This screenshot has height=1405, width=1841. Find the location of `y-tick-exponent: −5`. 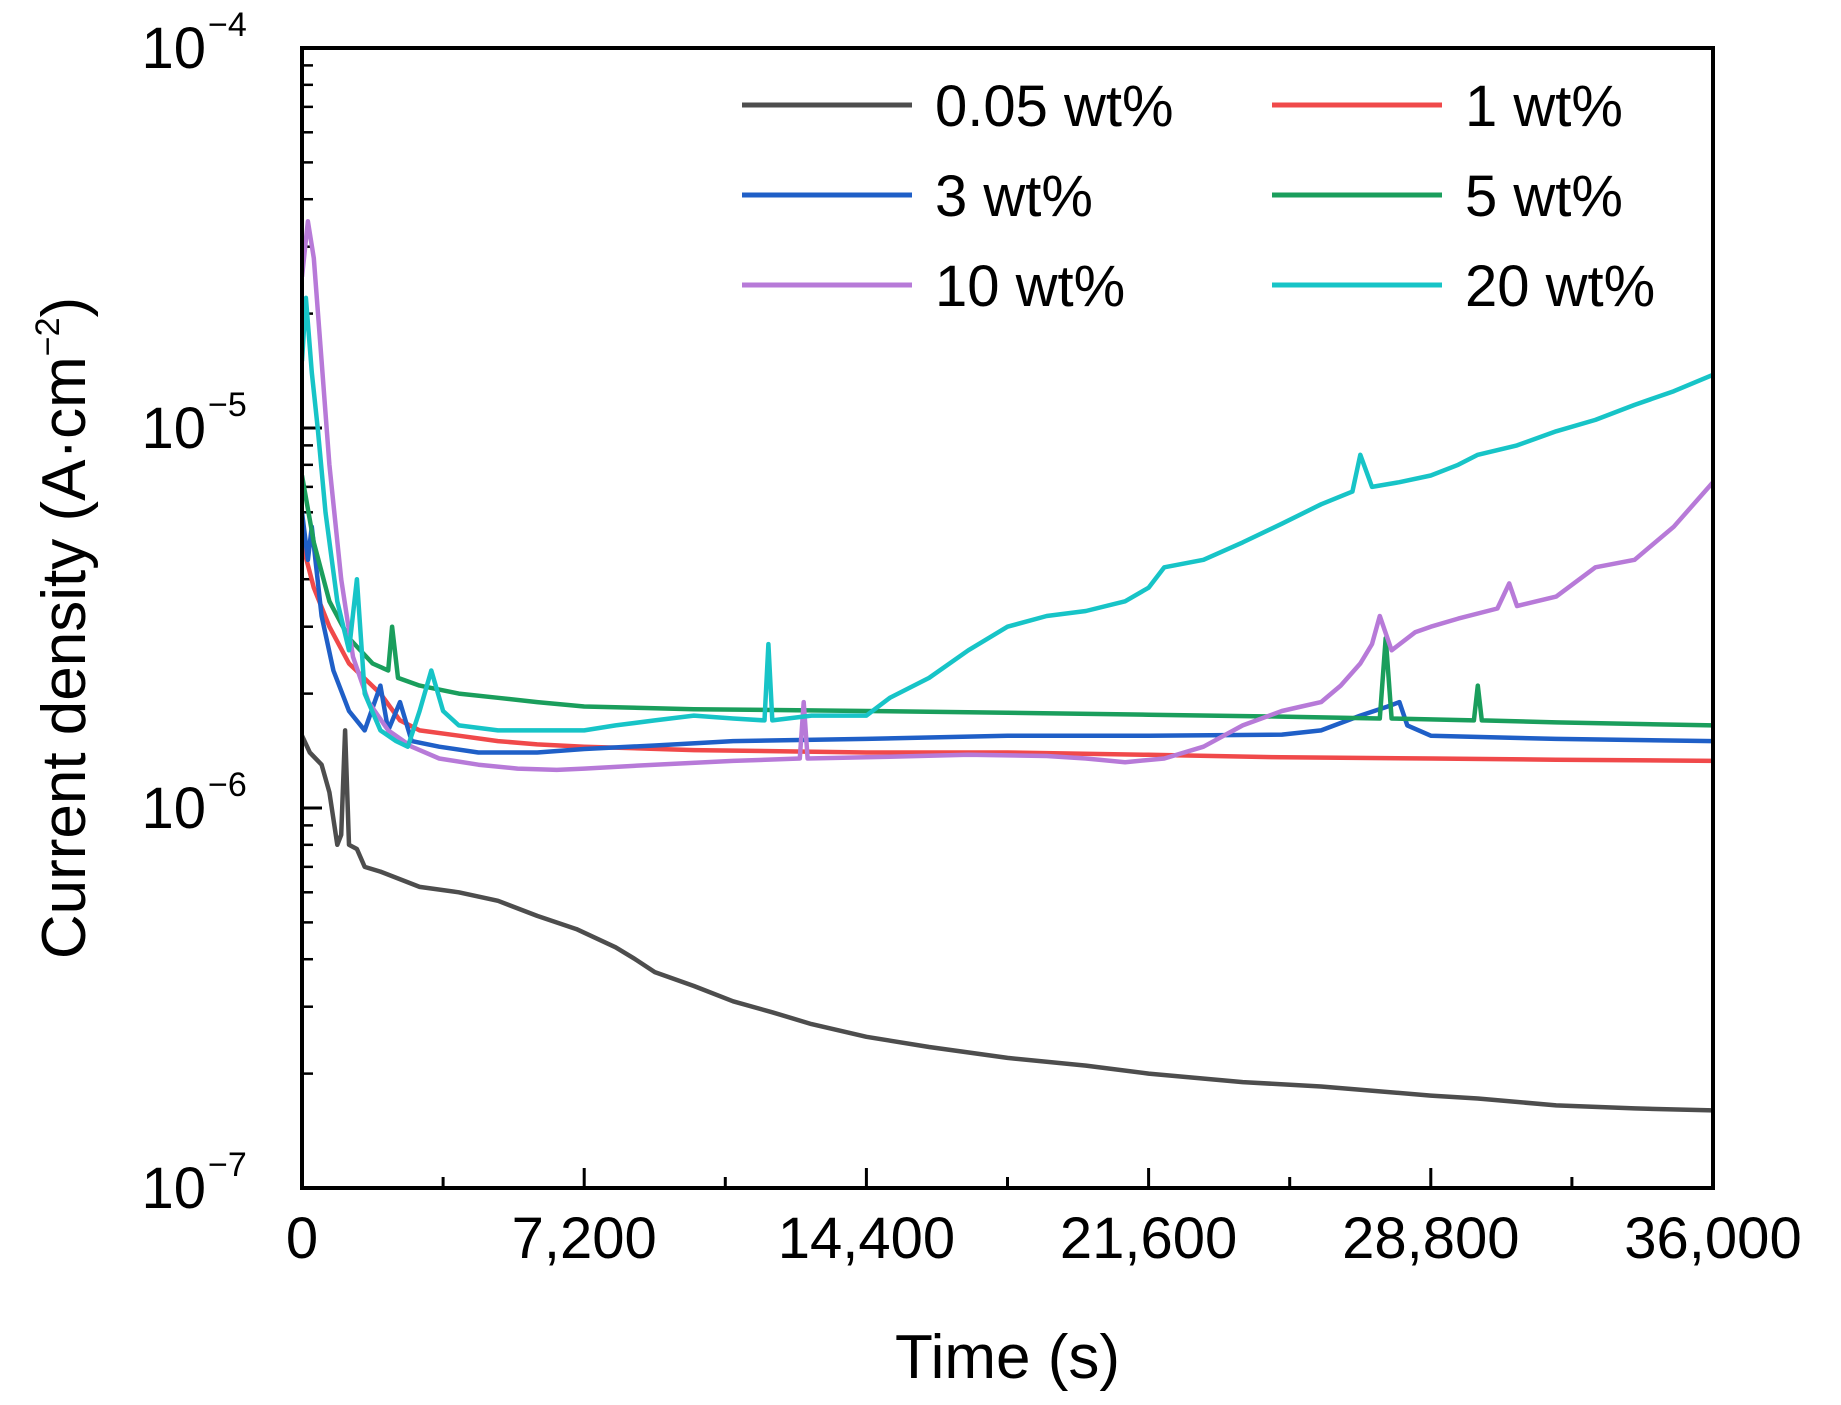

y-tick-exponent: −5 is located at coordinates (227, 405).